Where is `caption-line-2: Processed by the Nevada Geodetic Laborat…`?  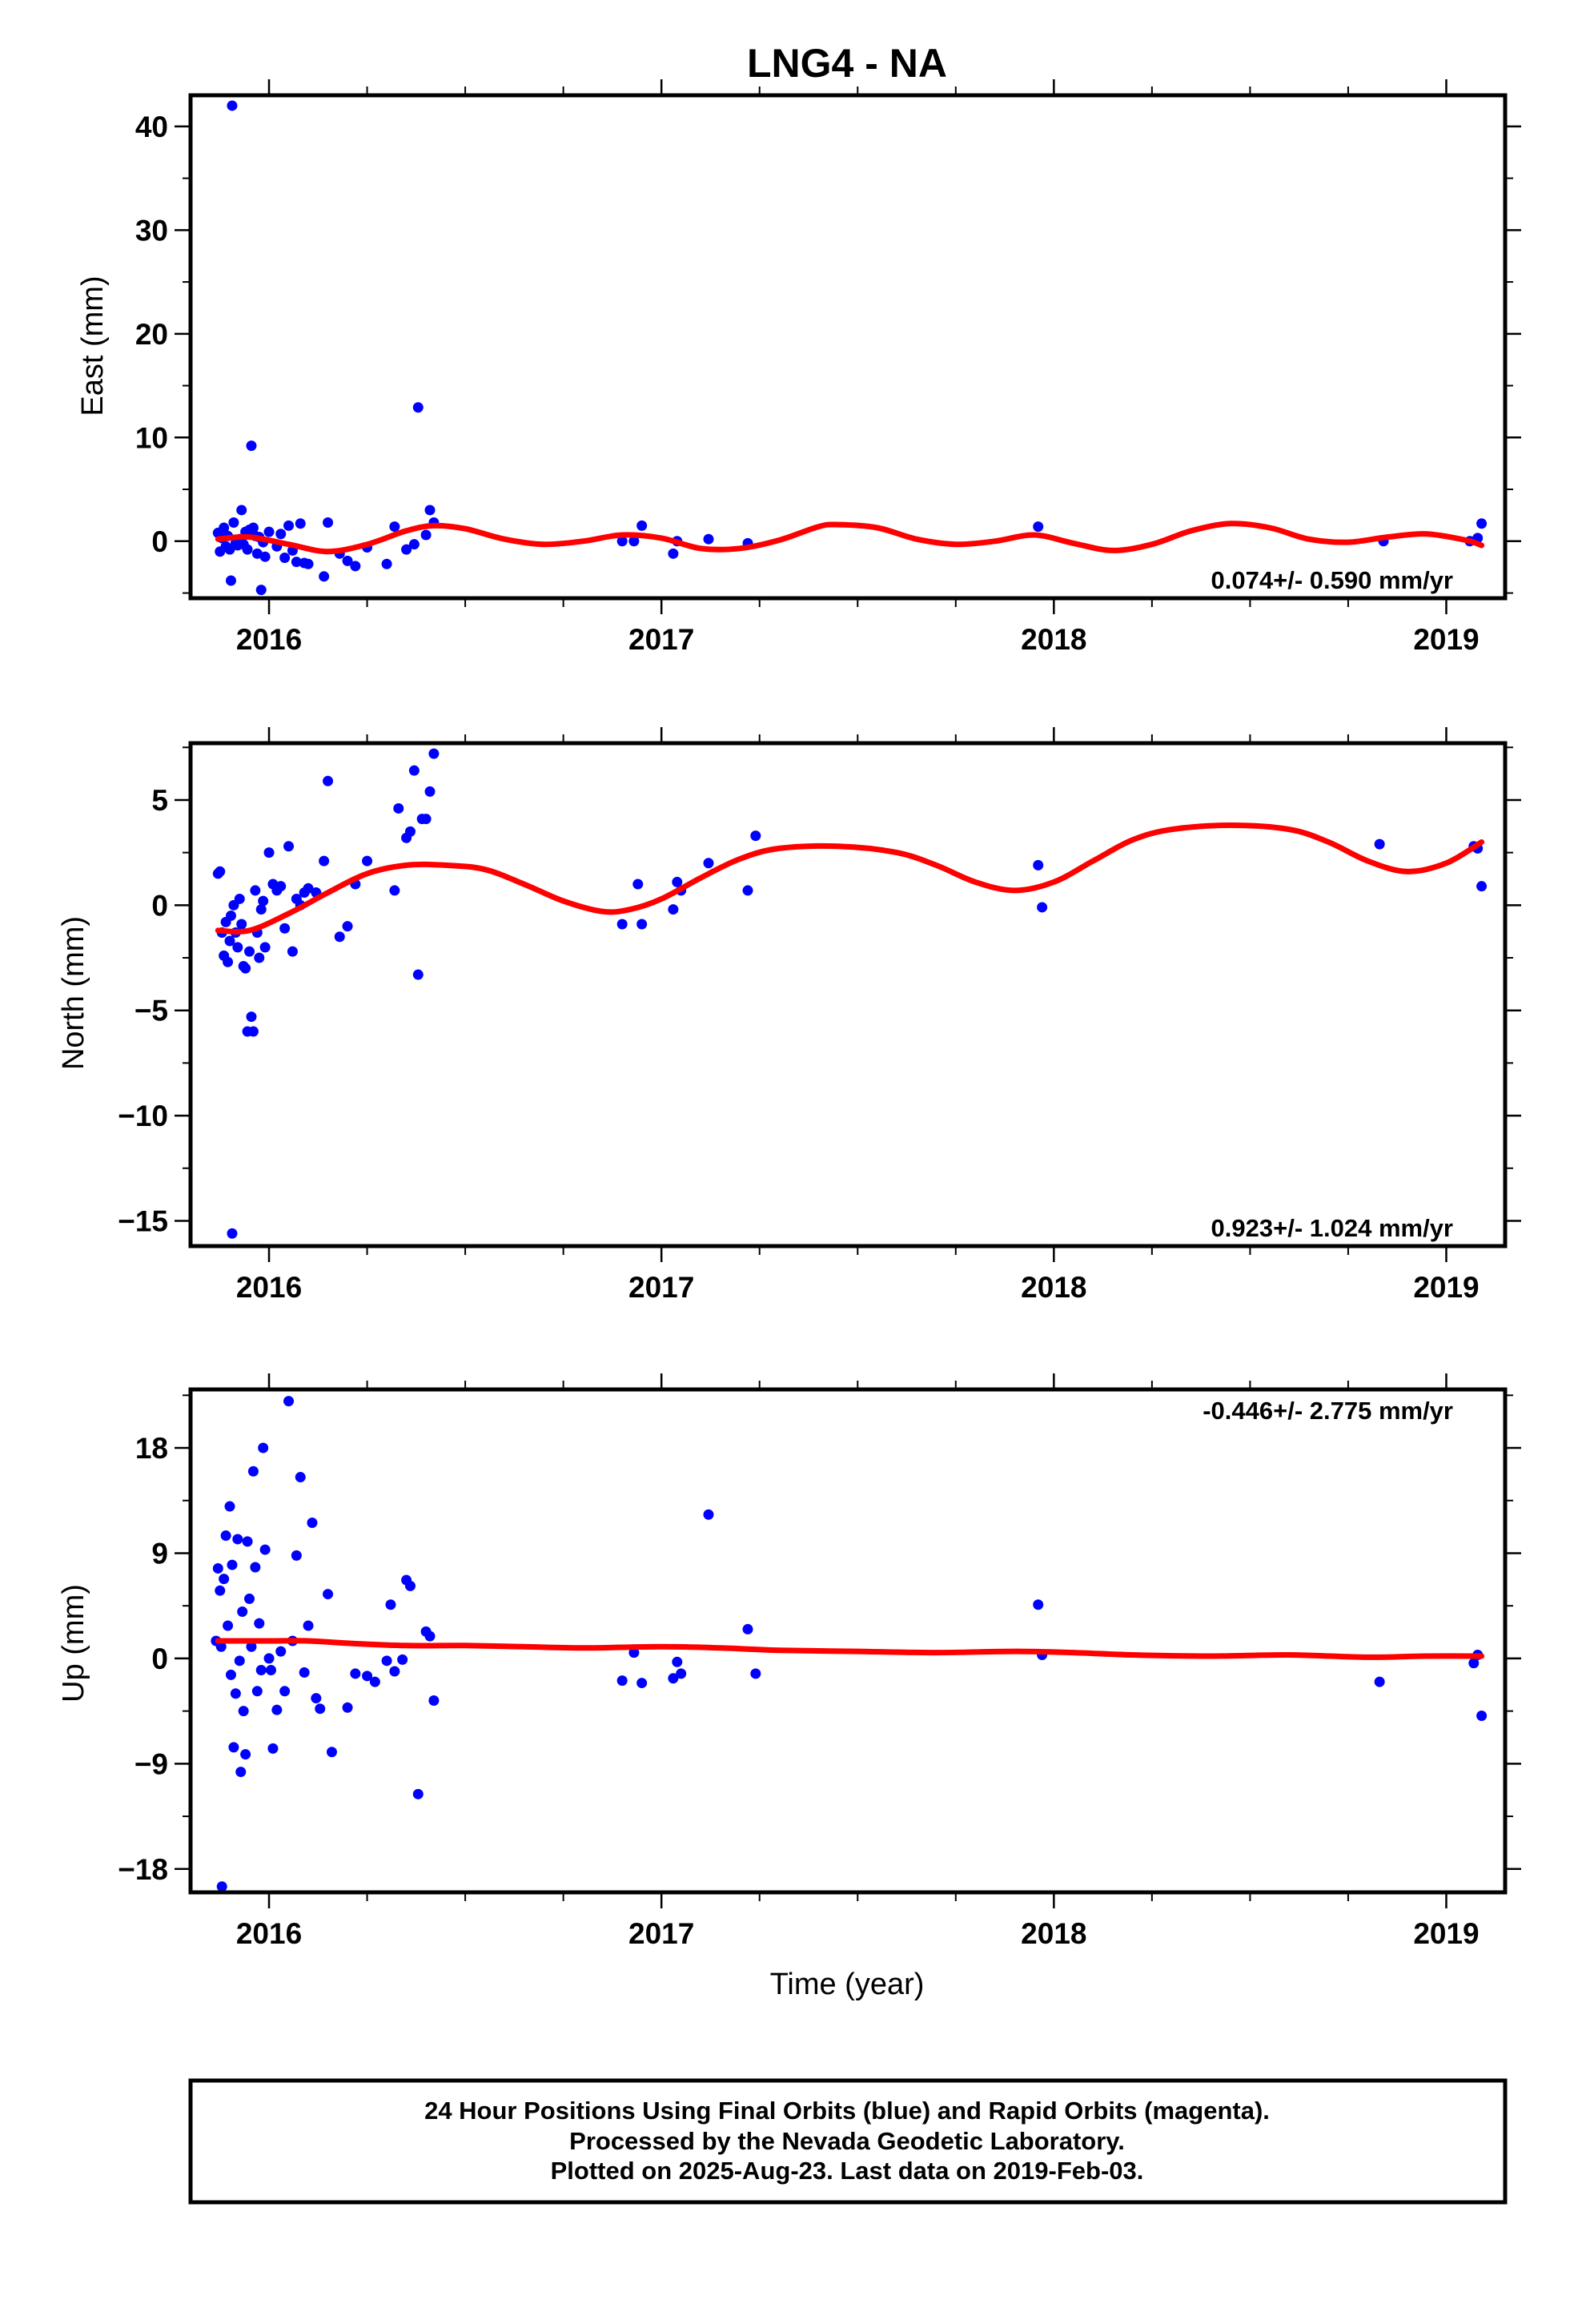 caption-line-2: Processed by the Nevada Geodetic Laborat… is located at coordinates (847, 2141).